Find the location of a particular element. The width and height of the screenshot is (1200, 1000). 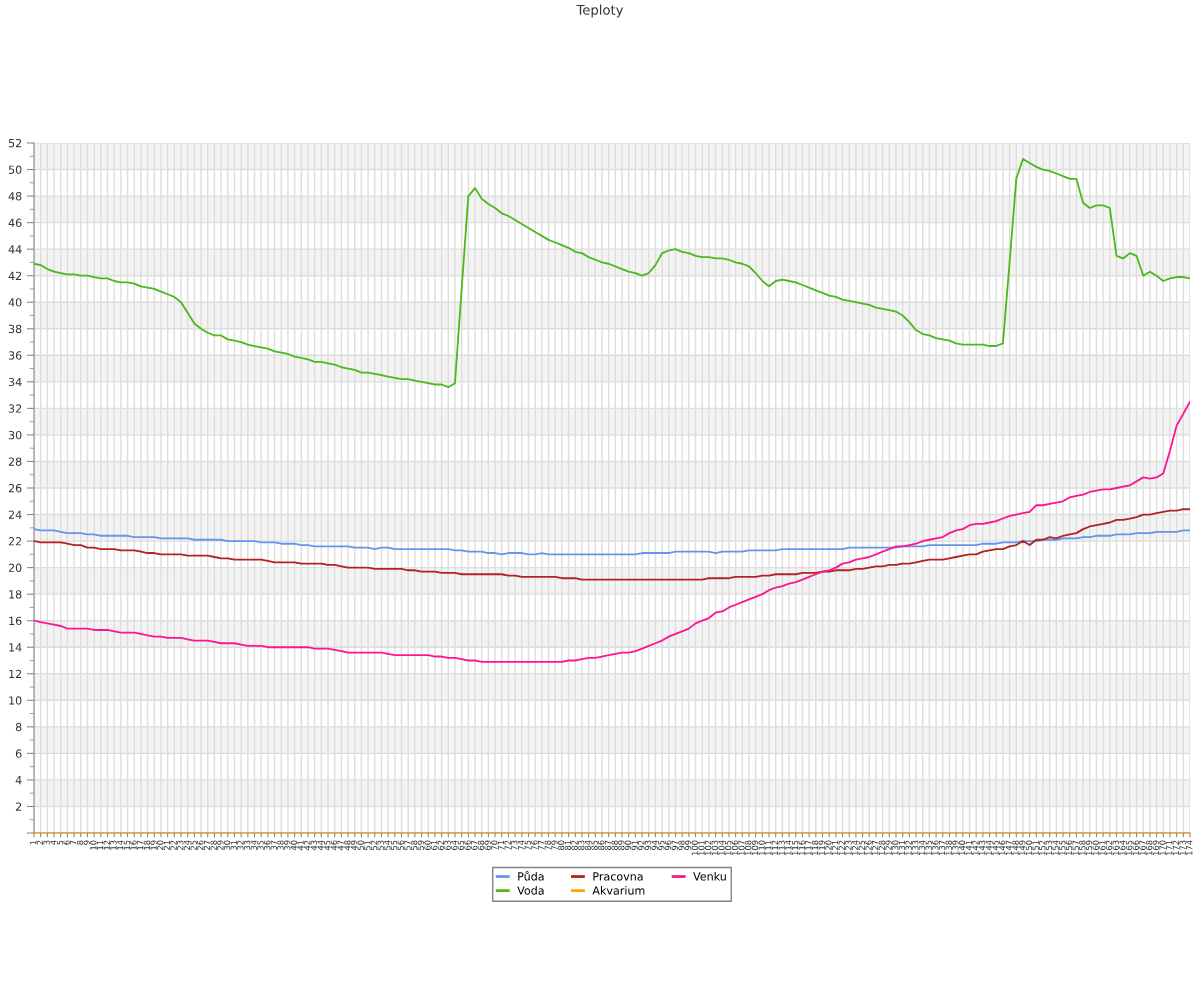

x-tick-label: 140 is located at coordinates (962, 847).